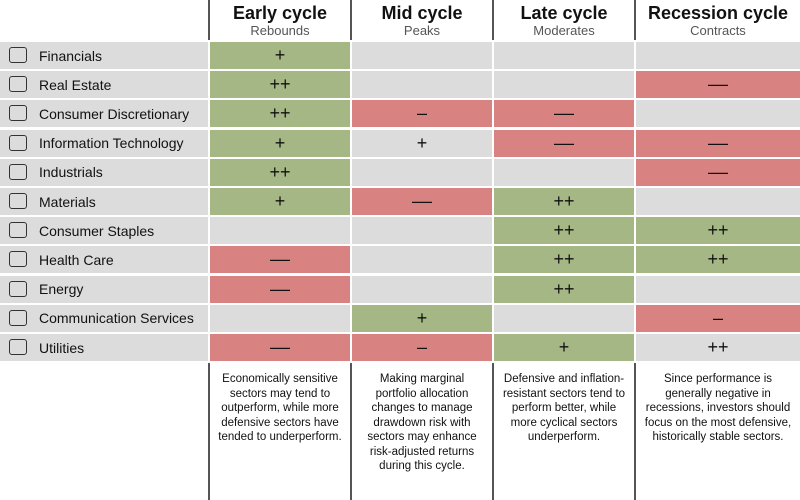 Image resolution: width=800 pixels, height=500 pixels. I want to click on row-label: Information Technology, so click(104, 143).